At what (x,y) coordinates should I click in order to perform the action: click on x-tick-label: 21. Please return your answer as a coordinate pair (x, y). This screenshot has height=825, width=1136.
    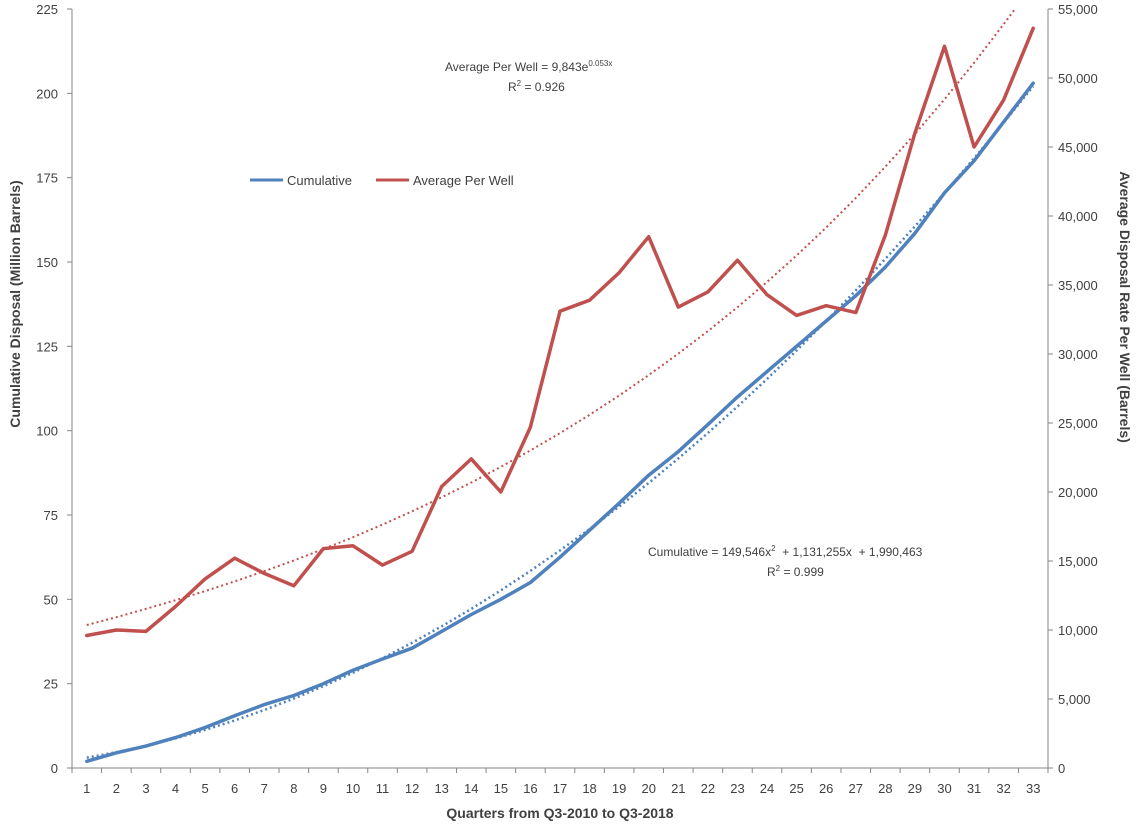
    Looking at the image, I should click on (678, 788).